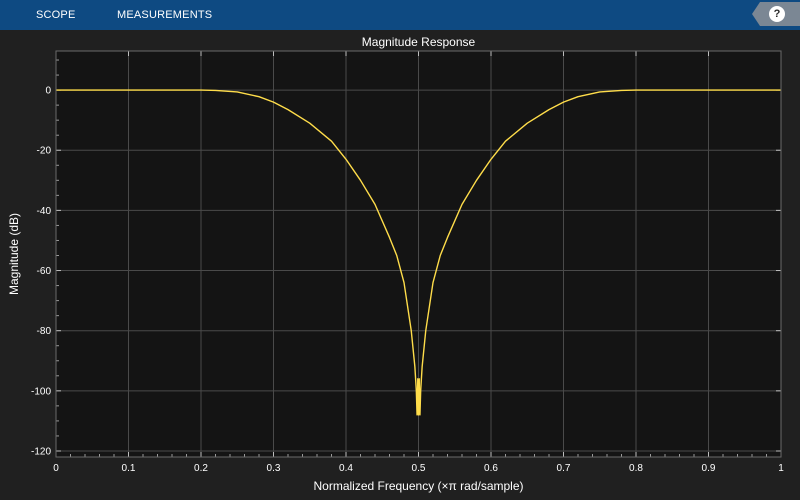  What do you see at coordinates (56, 468) in the screenshot?
I see `x-tick-label: 0` at bounding box center [56, 468].